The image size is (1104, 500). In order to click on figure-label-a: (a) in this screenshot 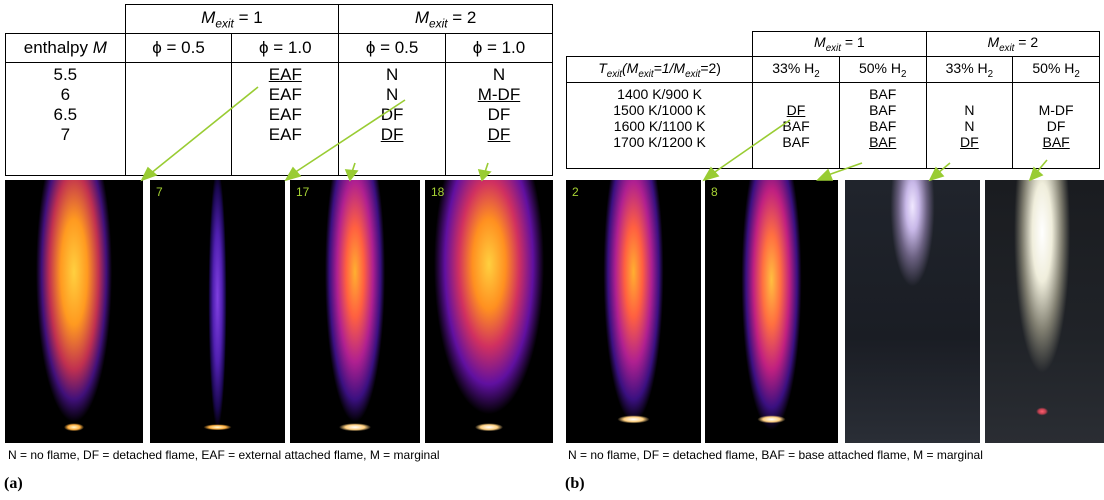, I will do `click(13, 483)`.